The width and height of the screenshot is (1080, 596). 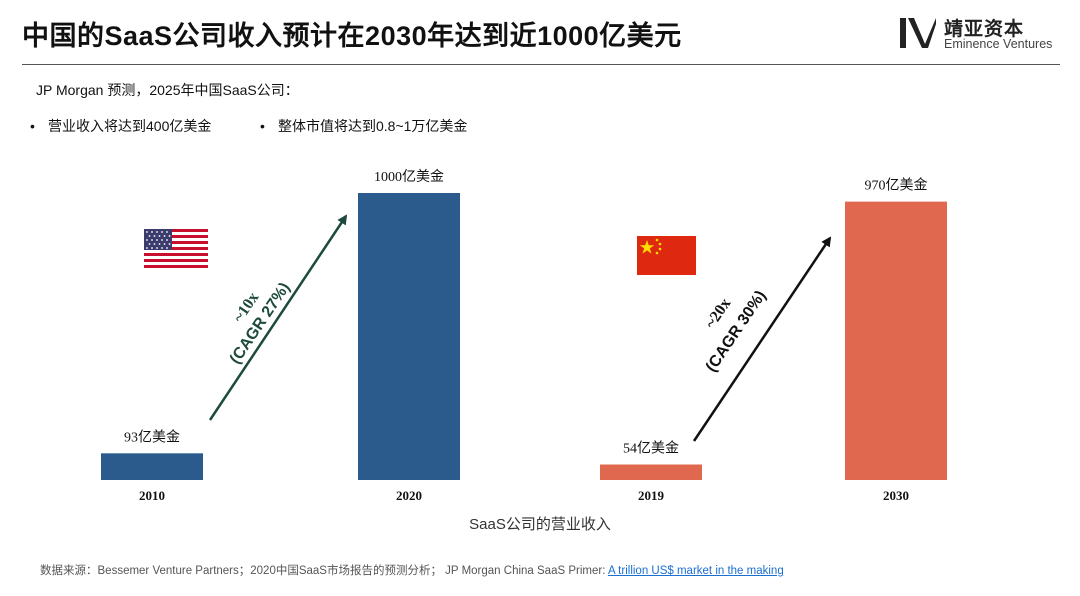 I want to click on cn-bar-2019, so click(x=651, y=472).